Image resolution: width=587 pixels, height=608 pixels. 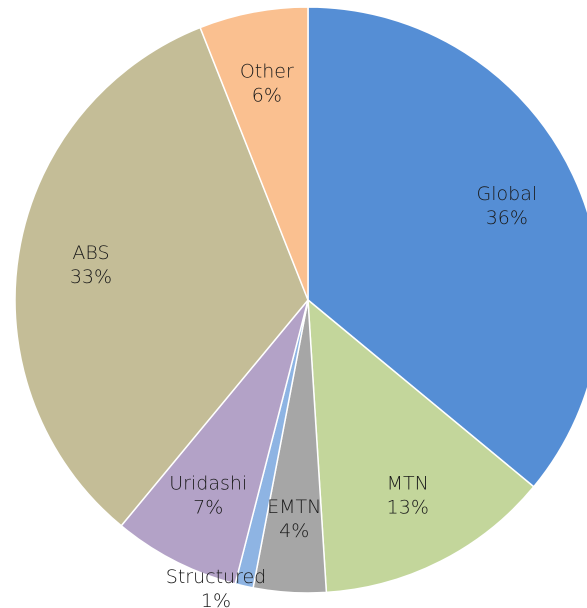 What do you see at coordinates (507, 218) in the screenshot?
I see `slice-value-label: 36%` at bounding box center [507, 218].